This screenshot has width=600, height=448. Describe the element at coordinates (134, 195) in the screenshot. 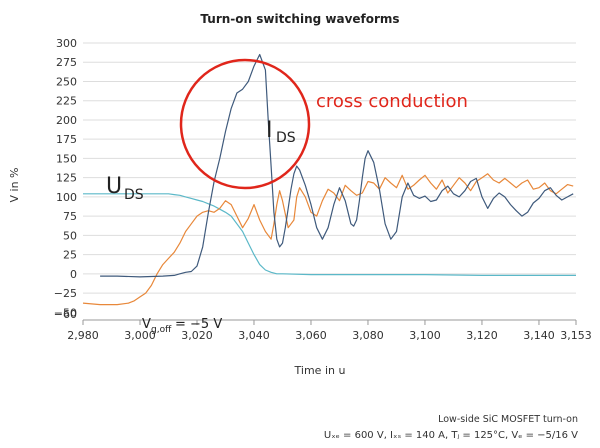

I see `uds-label-sub: DS` at that location.